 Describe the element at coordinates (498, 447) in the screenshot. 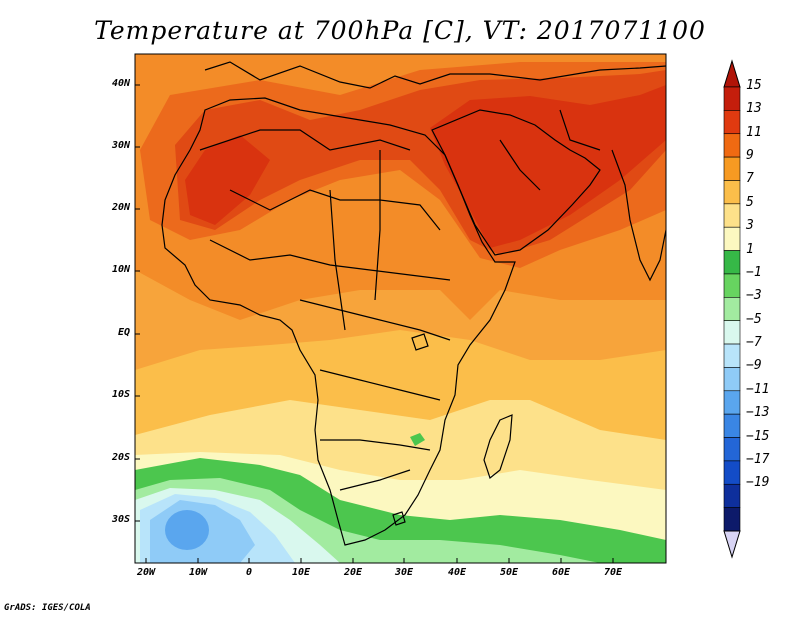

I see `madagascar-coastline` at that location.